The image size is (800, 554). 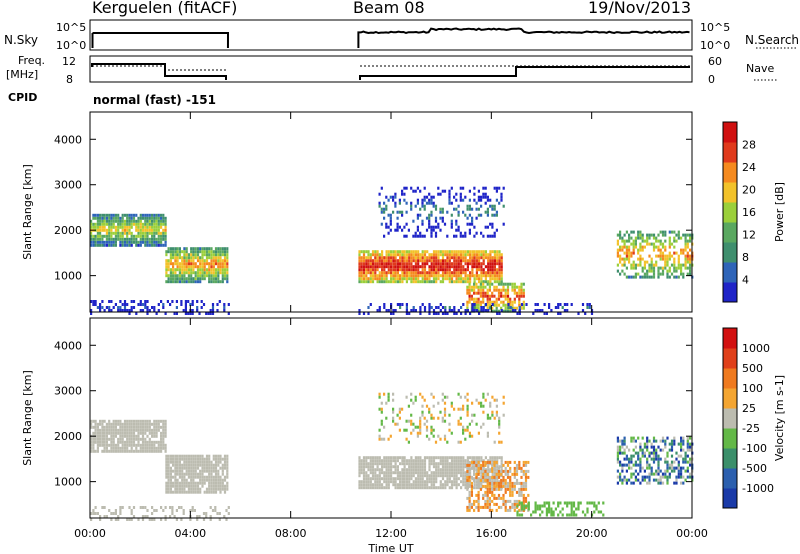 I want to click on nave-trace-a, so click(x=159, y=68).